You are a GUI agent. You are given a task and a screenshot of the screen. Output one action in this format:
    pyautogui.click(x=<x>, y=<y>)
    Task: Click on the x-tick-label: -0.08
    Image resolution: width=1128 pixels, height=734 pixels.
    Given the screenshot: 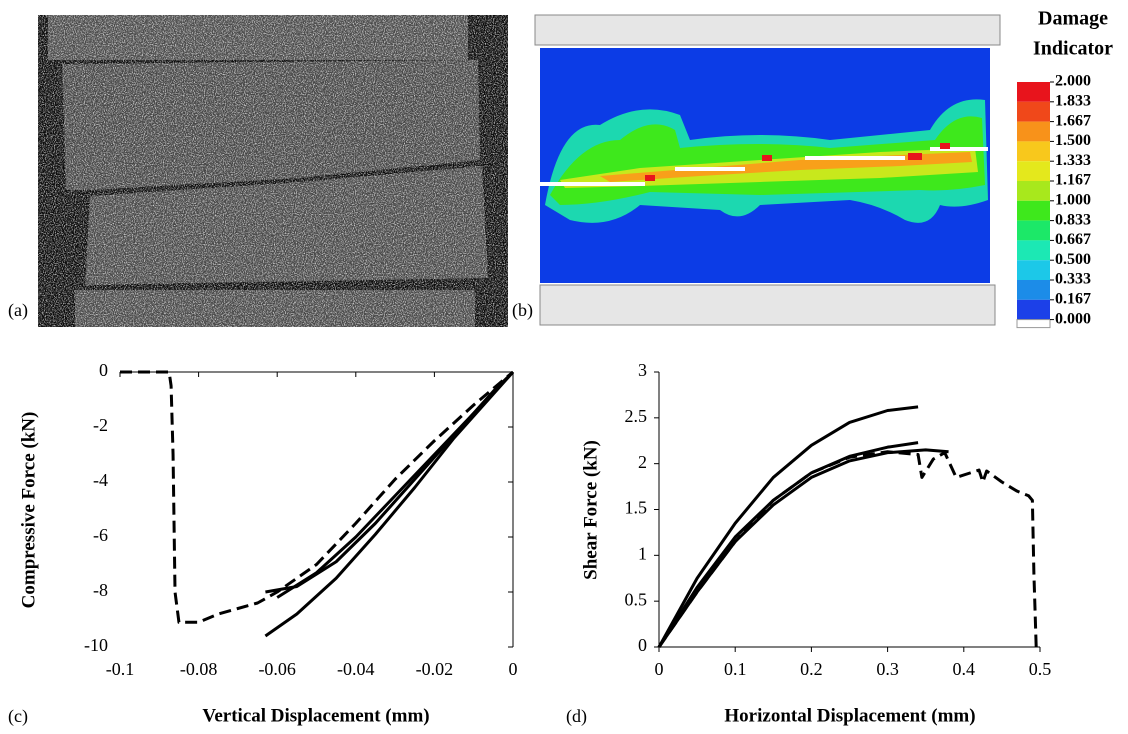 What is the action you would take?
    pyautogui.click(x=199, y=669)
    